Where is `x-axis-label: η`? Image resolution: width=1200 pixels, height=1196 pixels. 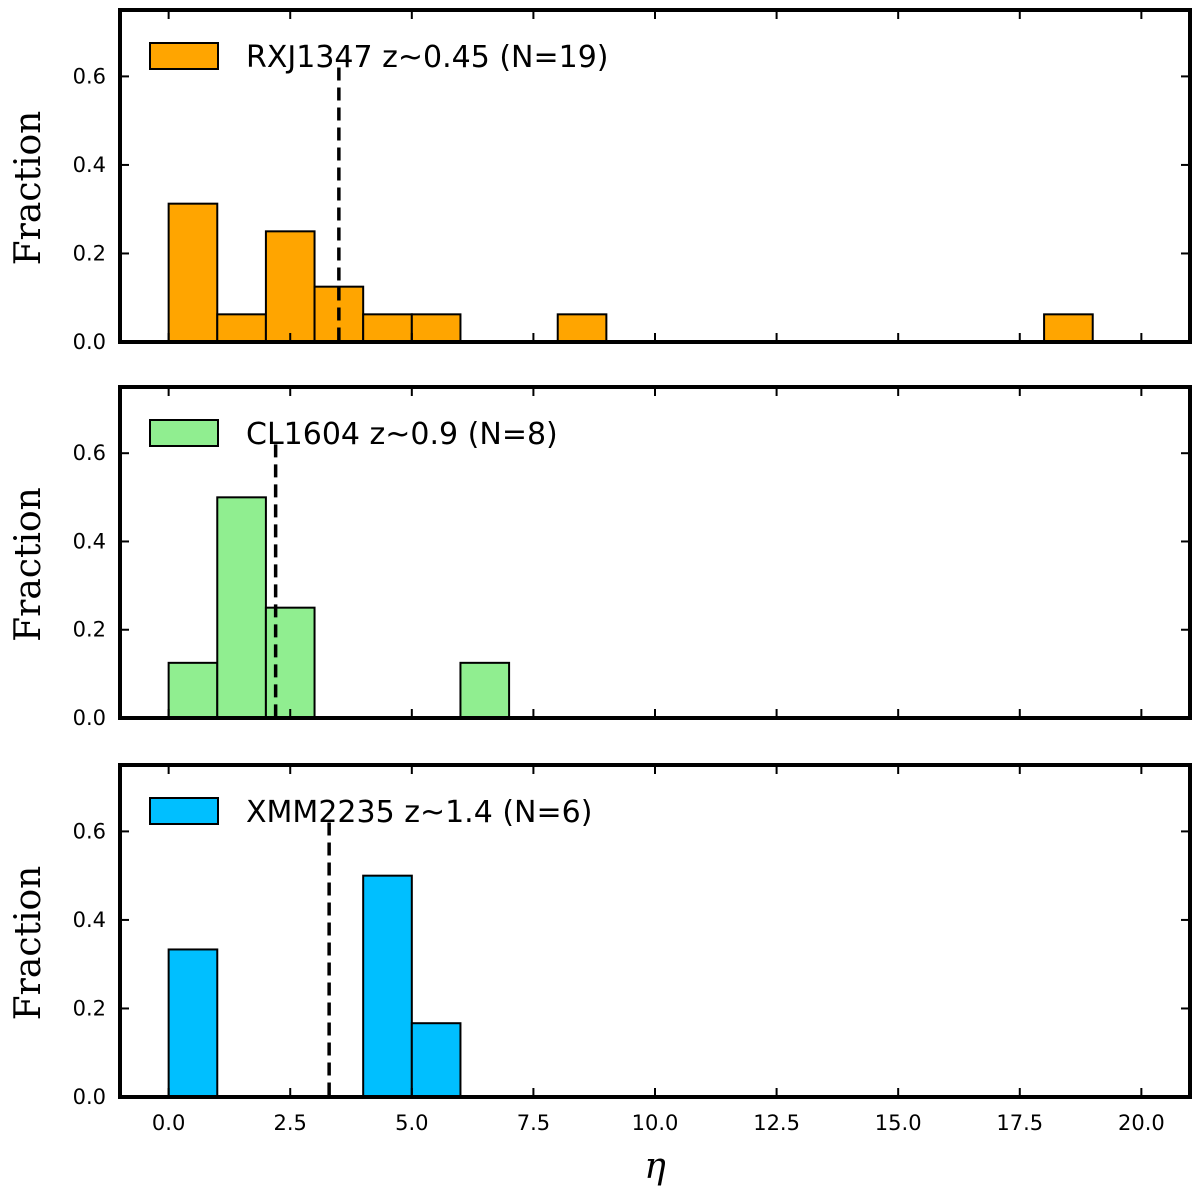
x-axis-label: η is located at coordinates (655, 1166).